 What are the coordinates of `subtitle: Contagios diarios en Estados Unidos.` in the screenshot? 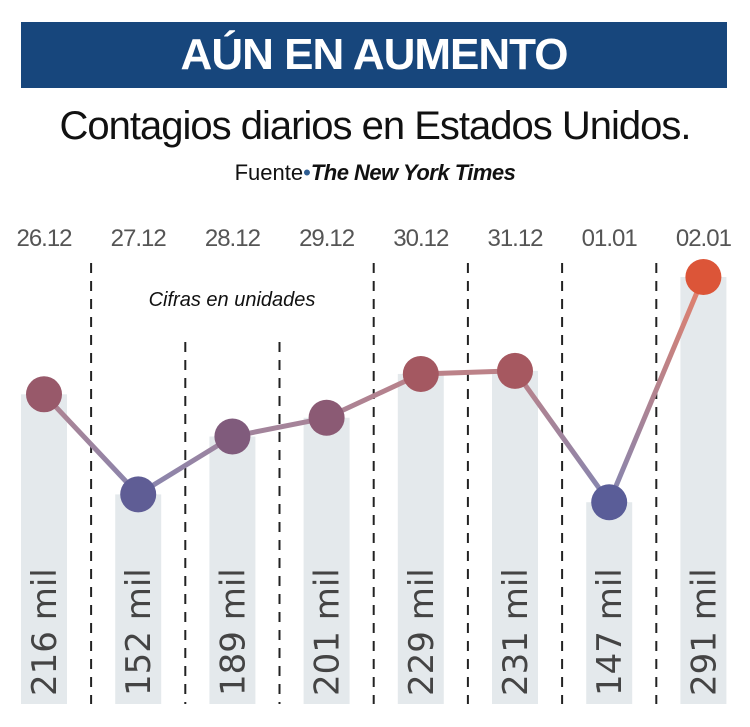 It's located at (375, 126).